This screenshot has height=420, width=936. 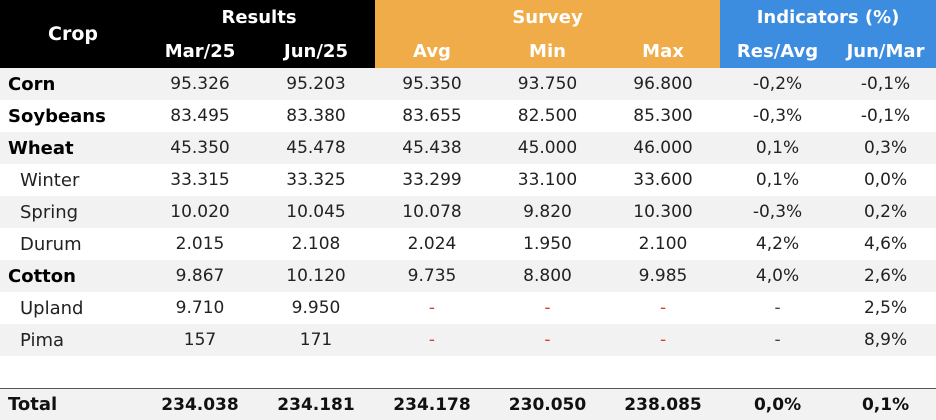 I want to click on total-cell: 234.038, so click(x=200, y=404).